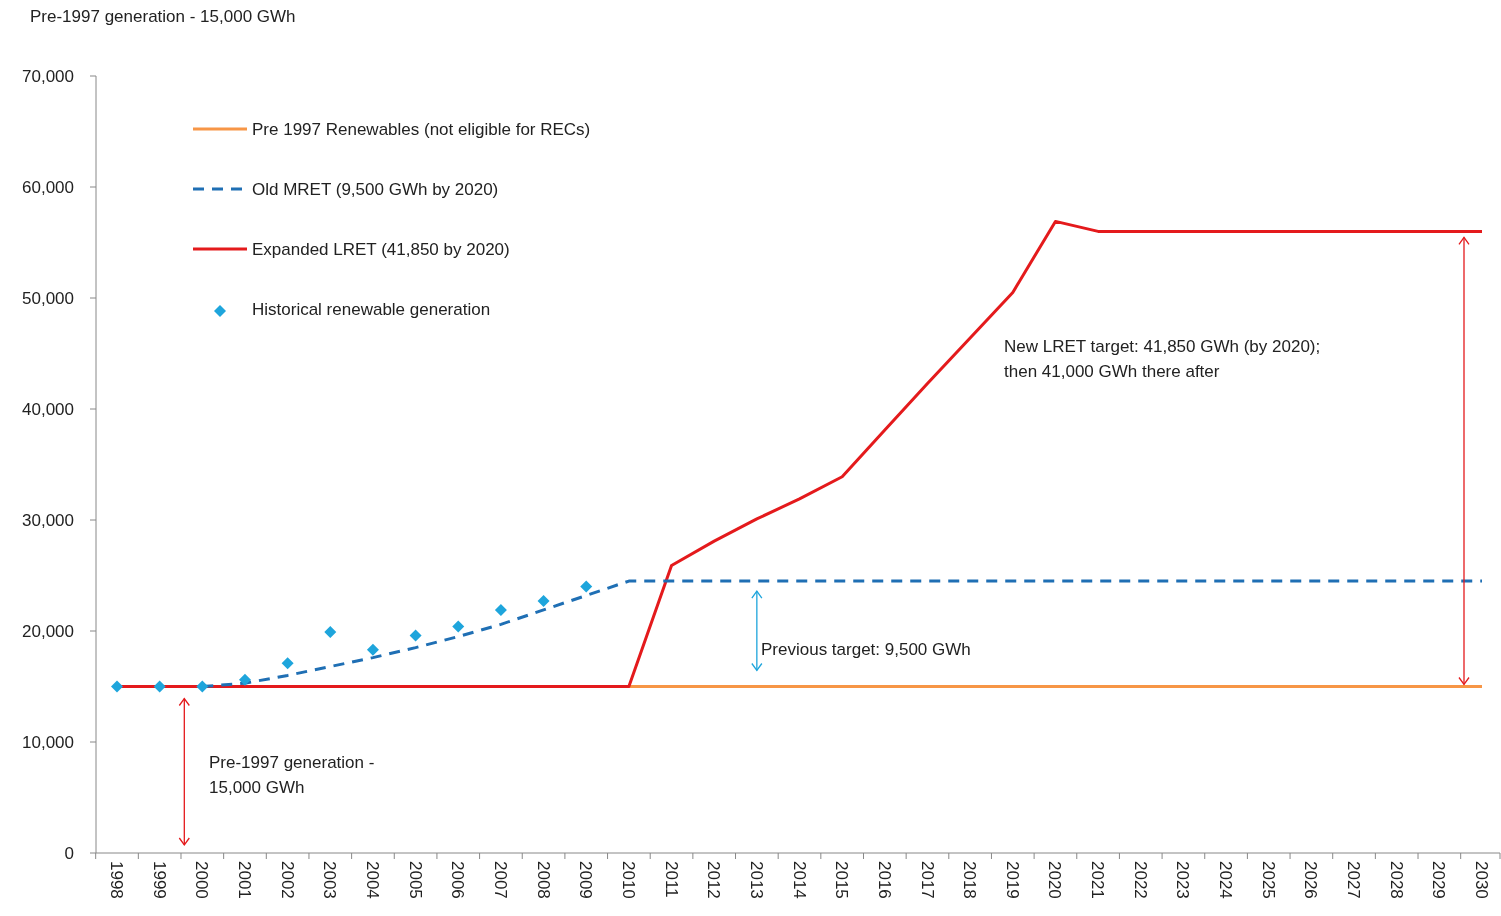 The height and width of the screenshot is (916, 1501). I want to click on annotation: New LRET target: 41,850 GWh (by 2020); then 41,000 GWh there after, so click(1162, 359).